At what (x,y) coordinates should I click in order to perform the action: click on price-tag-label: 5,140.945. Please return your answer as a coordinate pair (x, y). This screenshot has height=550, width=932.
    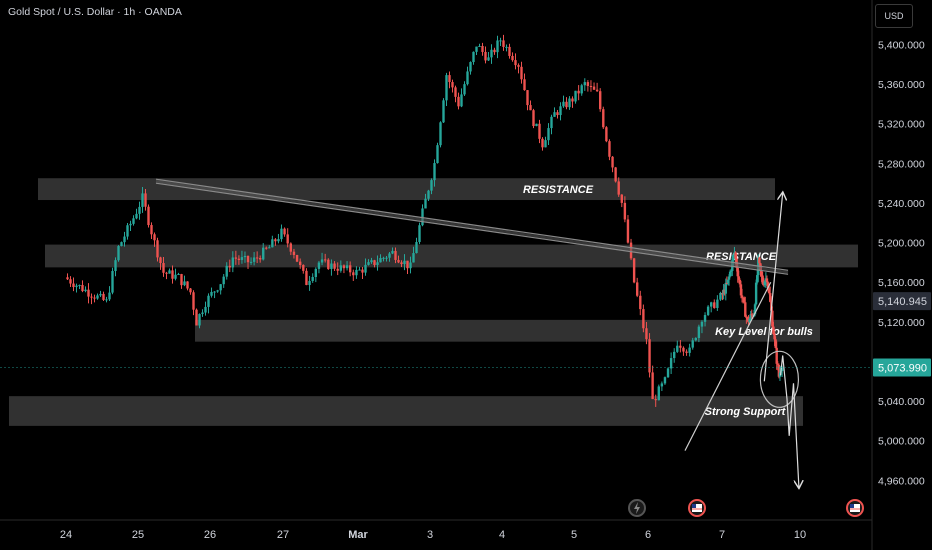
    Looking at the image, I should click on (902, 302).